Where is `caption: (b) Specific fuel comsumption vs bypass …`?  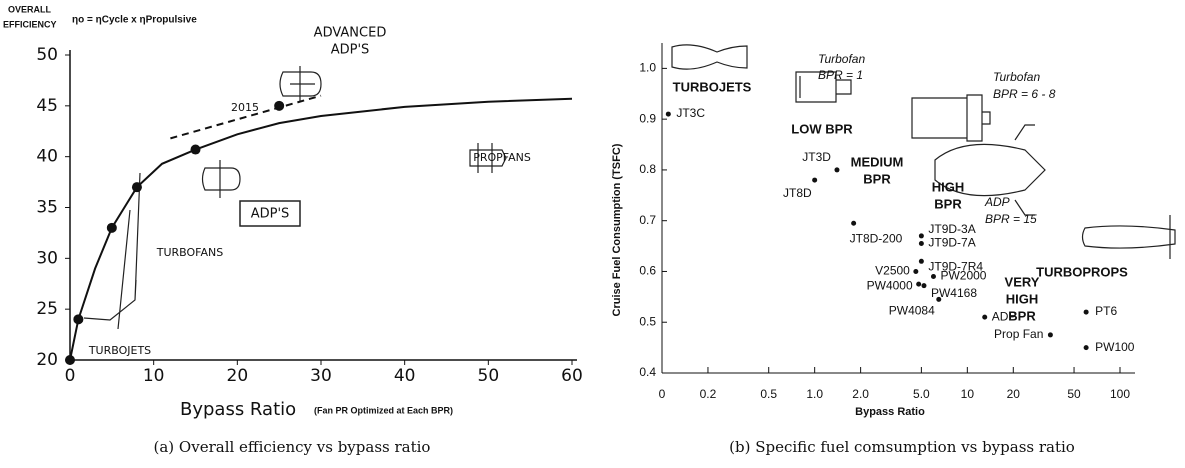
caption: (b) Specific fuel comsumption vs bypass … is located at coordinates (902, 447).